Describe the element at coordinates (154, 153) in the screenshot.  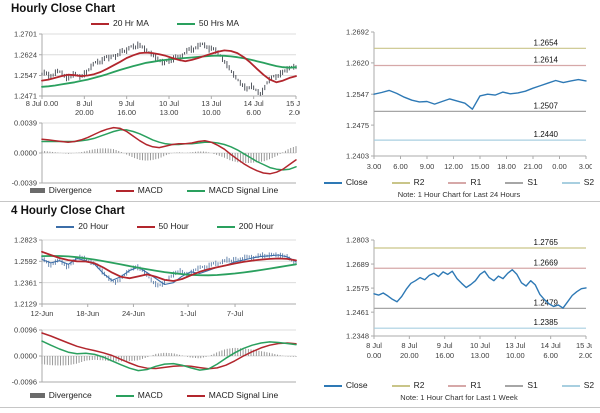
I see `hourly-macd-chart: 0.0039 0.0000 -0.0039` at that location.